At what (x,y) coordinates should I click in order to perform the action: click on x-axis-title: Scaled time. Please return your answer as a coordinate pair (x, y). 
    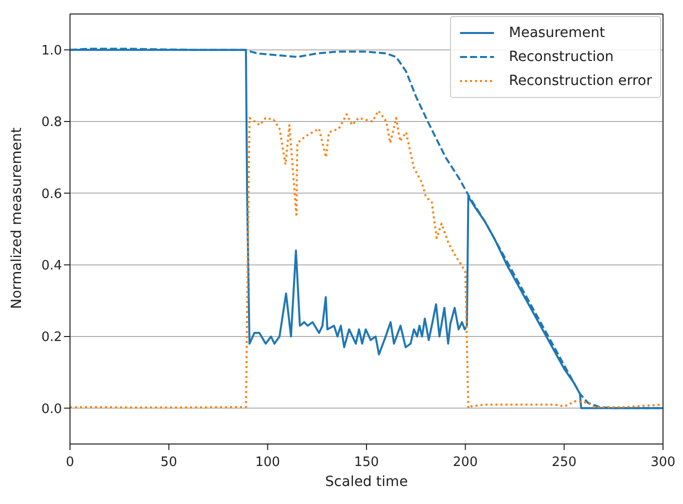
    Looking at the image, I should click on (366, 482).